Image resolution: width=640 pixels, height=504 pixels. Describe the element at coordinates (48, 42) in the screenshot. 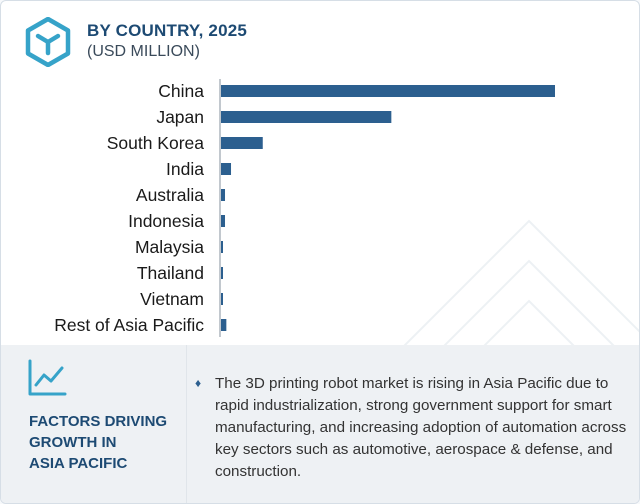

I see `cube-logo-icon` at that location.